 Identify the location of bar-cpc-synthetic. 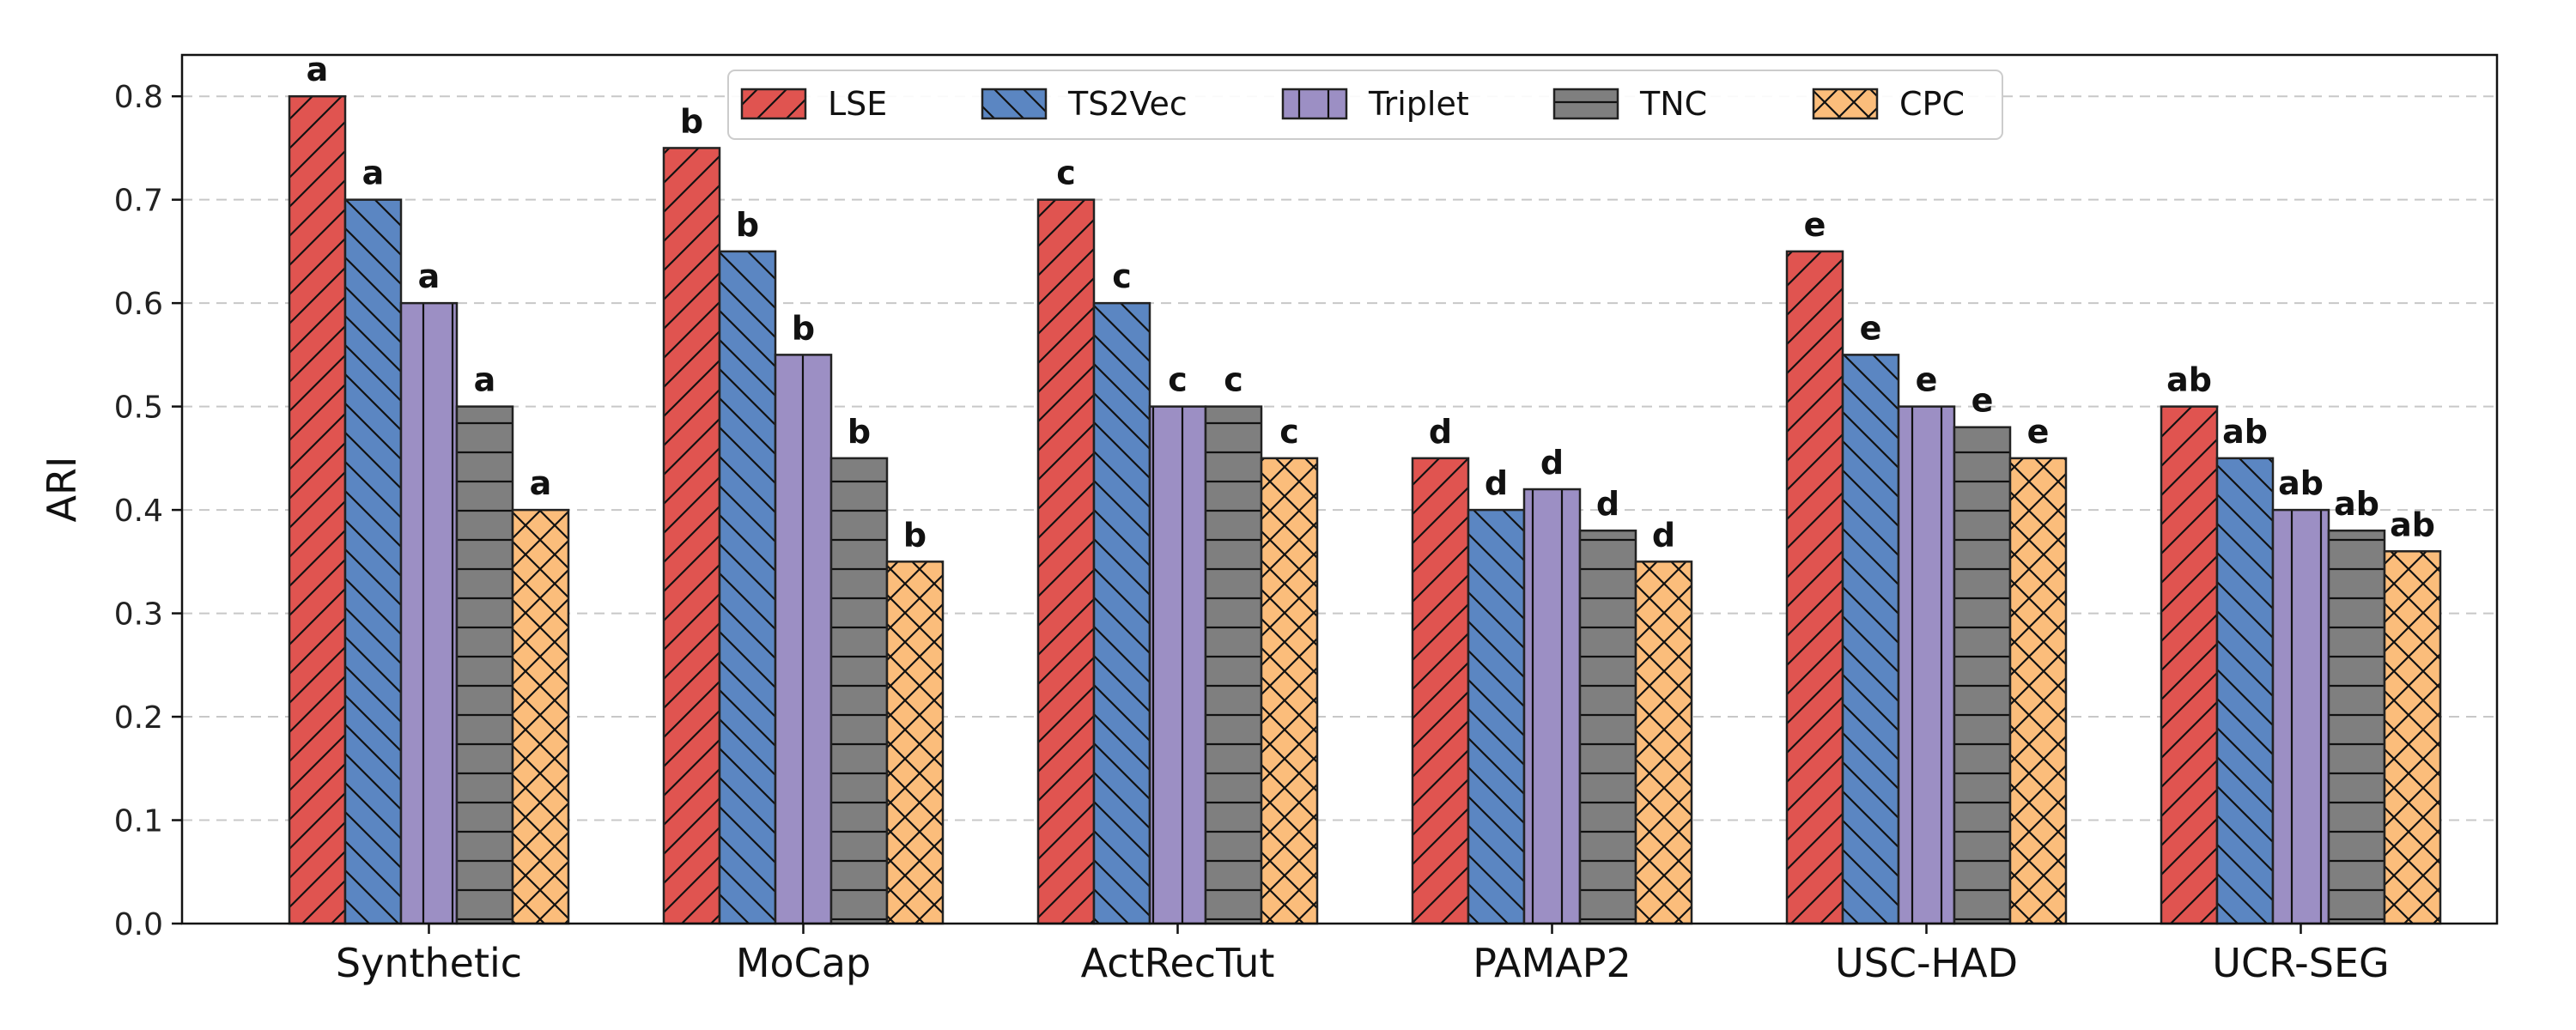
(541, 716).